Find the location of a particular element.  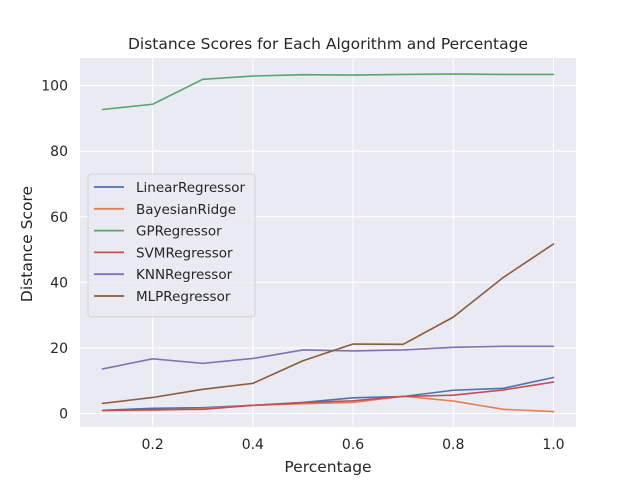

y-axis-label: Distance Score is located at coordinates (27, 244).